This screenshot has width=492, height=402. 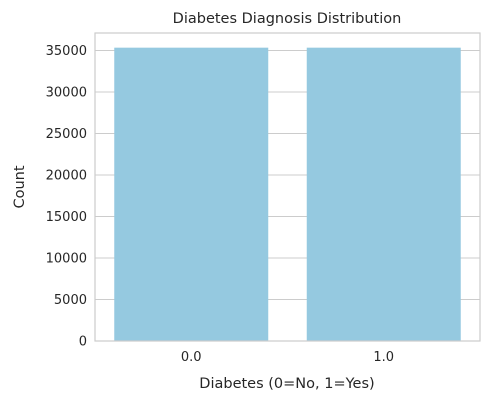 What do you see at coordinates (287, 357) in the screenshot?
I see `x-tick-labels: 0.0 1.0` at bounding box center [287, 357].